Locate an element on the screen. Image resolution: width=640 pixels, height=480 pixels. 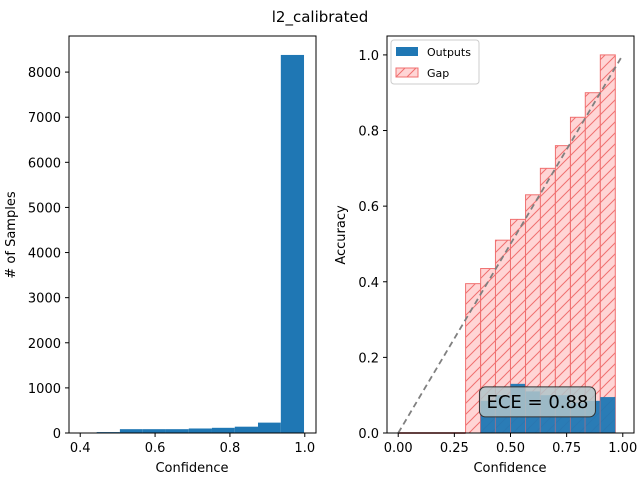
histogram-y-ticks: 0 1000 2000 3000 4000 5000 6000 7000 8000 is located at coordinates (48, 254).